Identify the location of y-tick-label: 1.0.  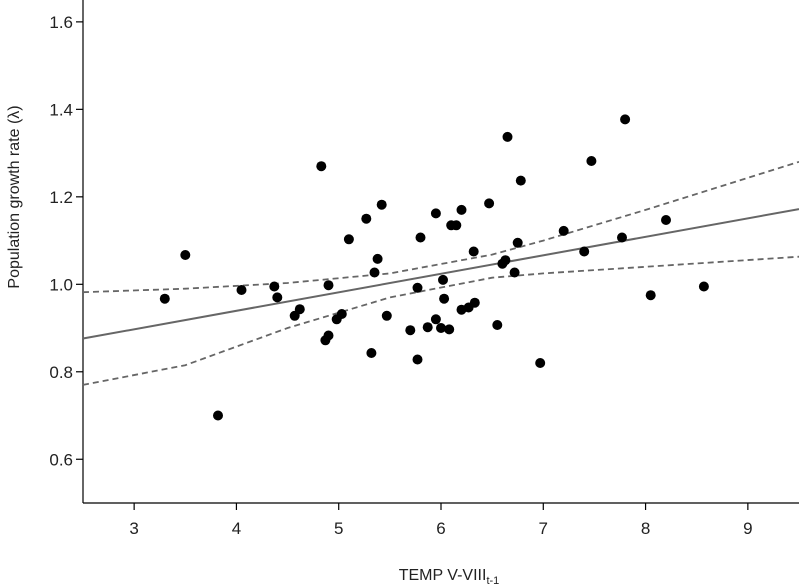
(61, 284).